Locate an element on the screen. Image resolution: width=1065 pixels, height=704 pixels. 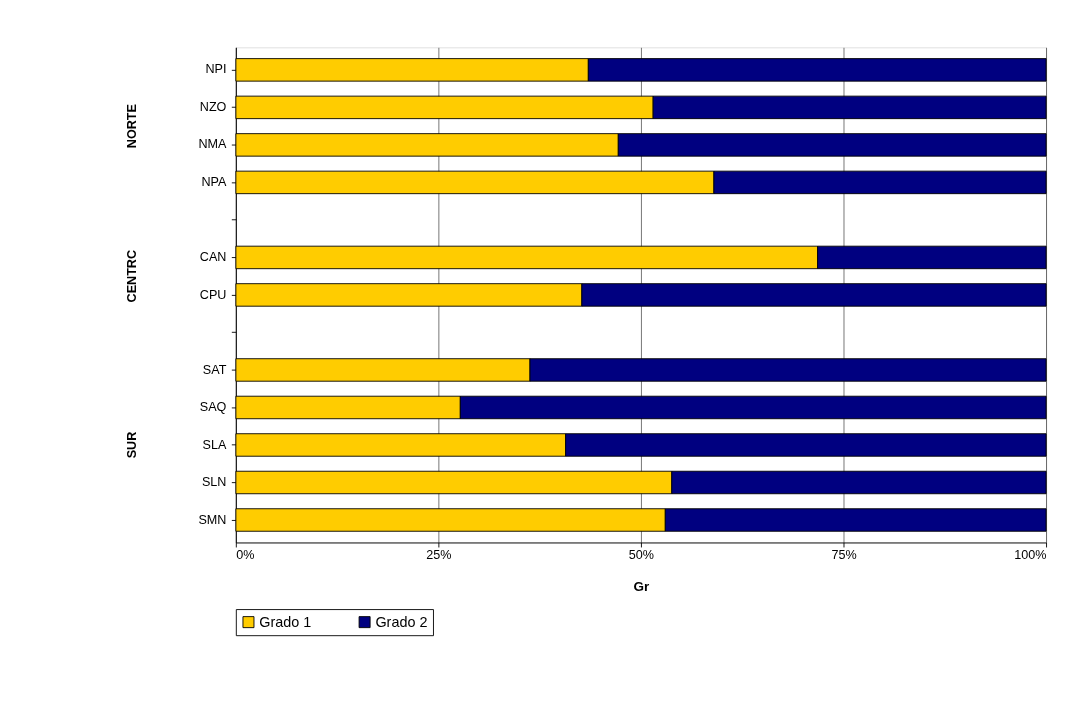
x-tick-label: 0% is located at coordinates (245, 555).